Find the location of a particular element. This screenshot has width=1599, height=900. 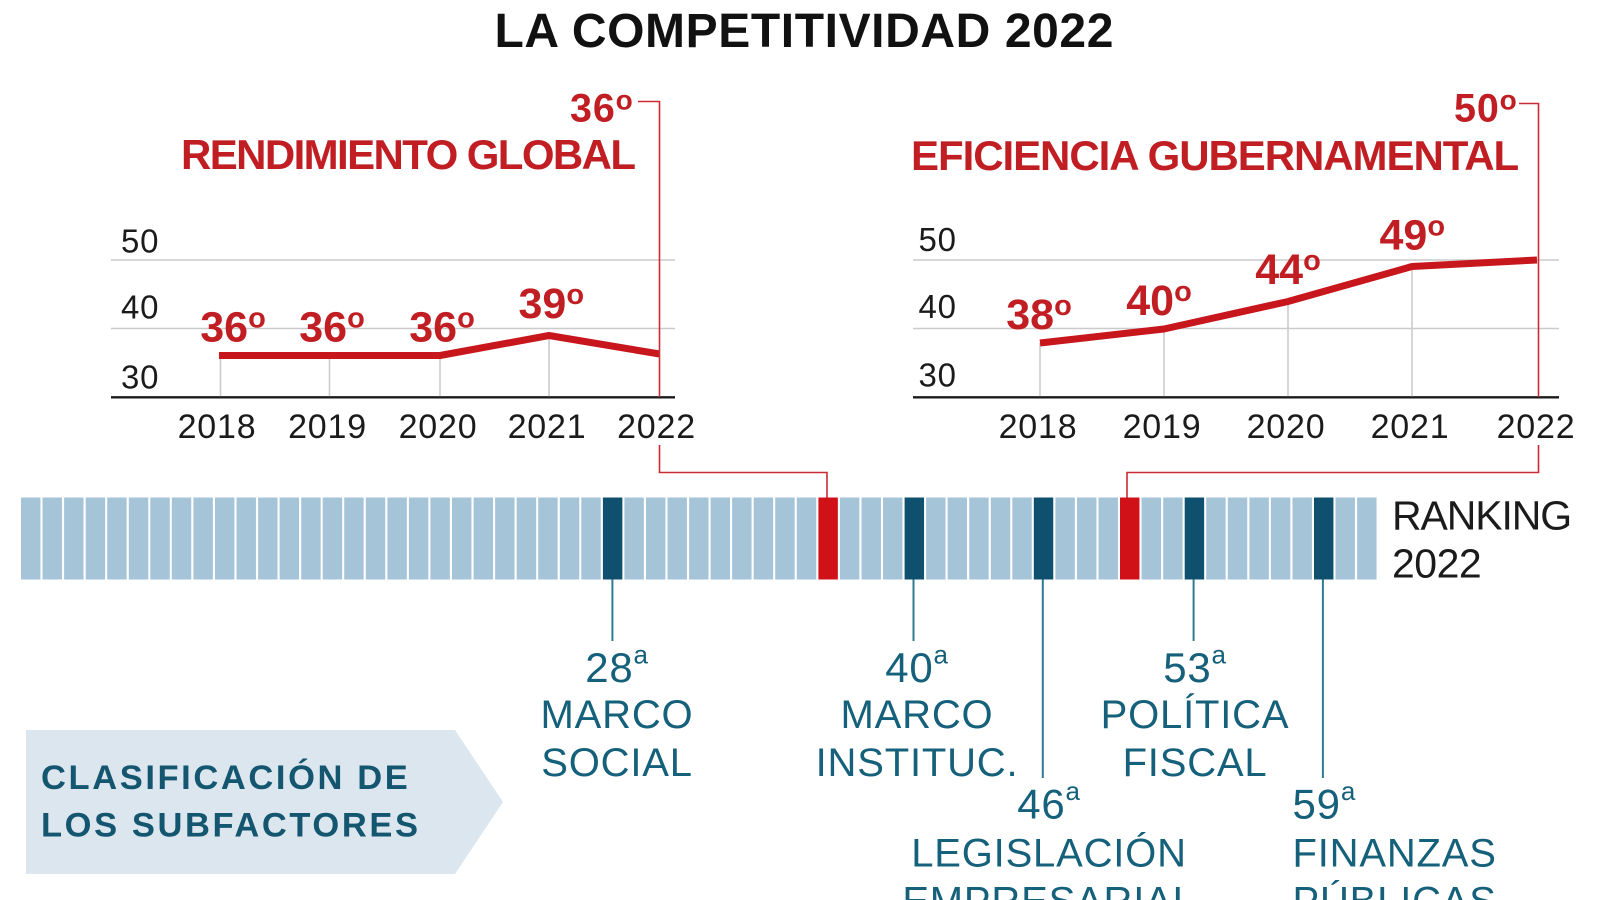

svg-text: FISCAL is located at coordinates (1195, 763).